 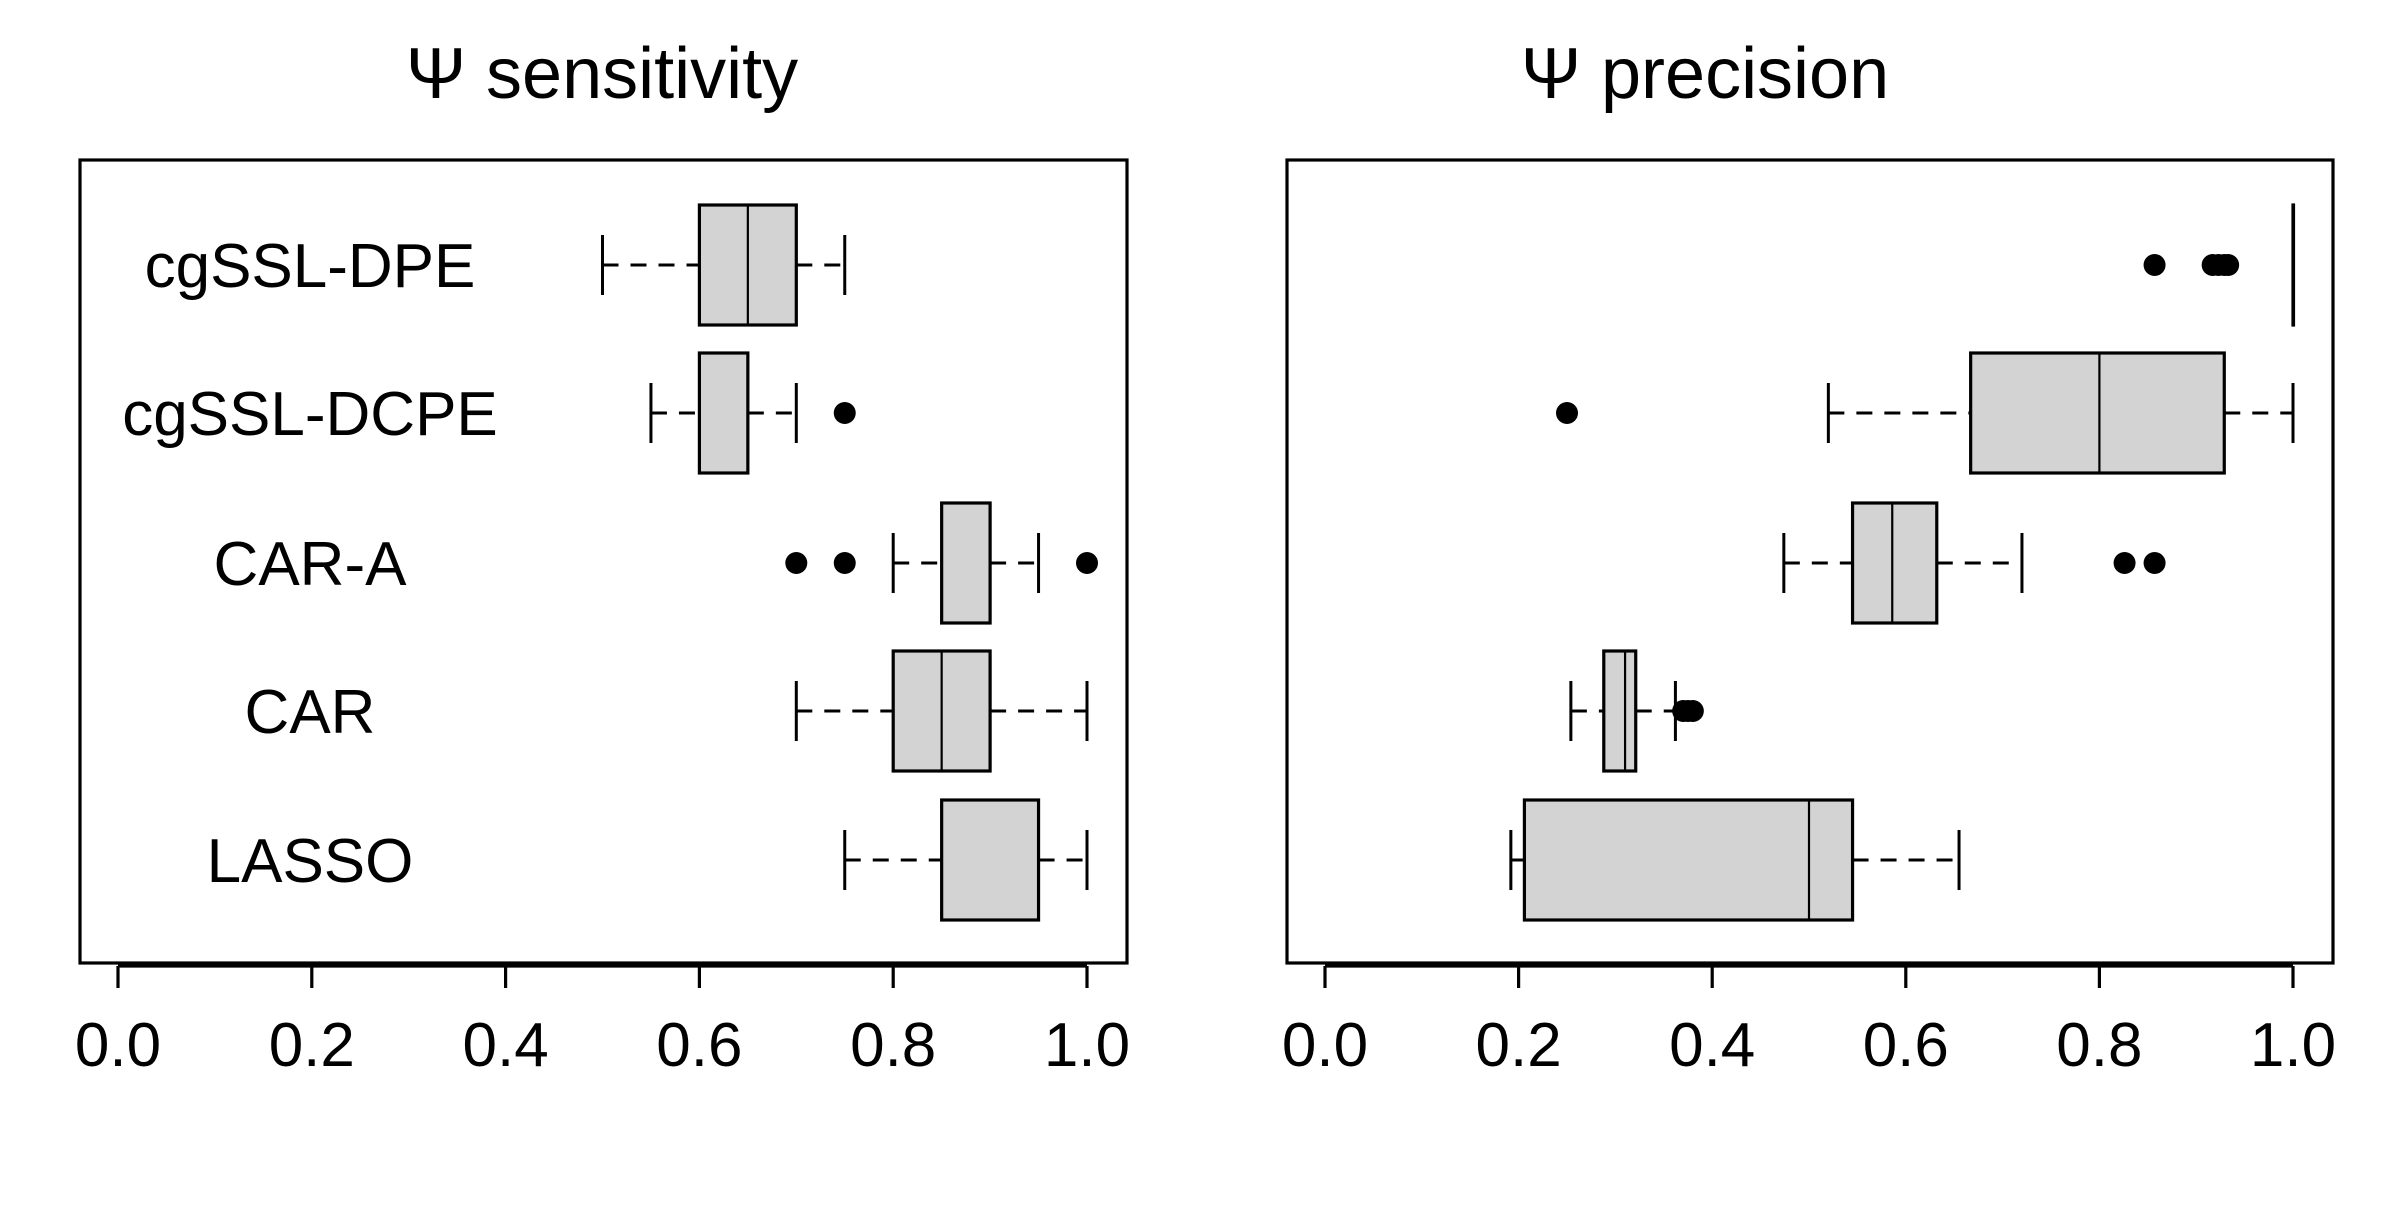 I want to click on box-cgssl-dpe, so click(x=2219, y=265).